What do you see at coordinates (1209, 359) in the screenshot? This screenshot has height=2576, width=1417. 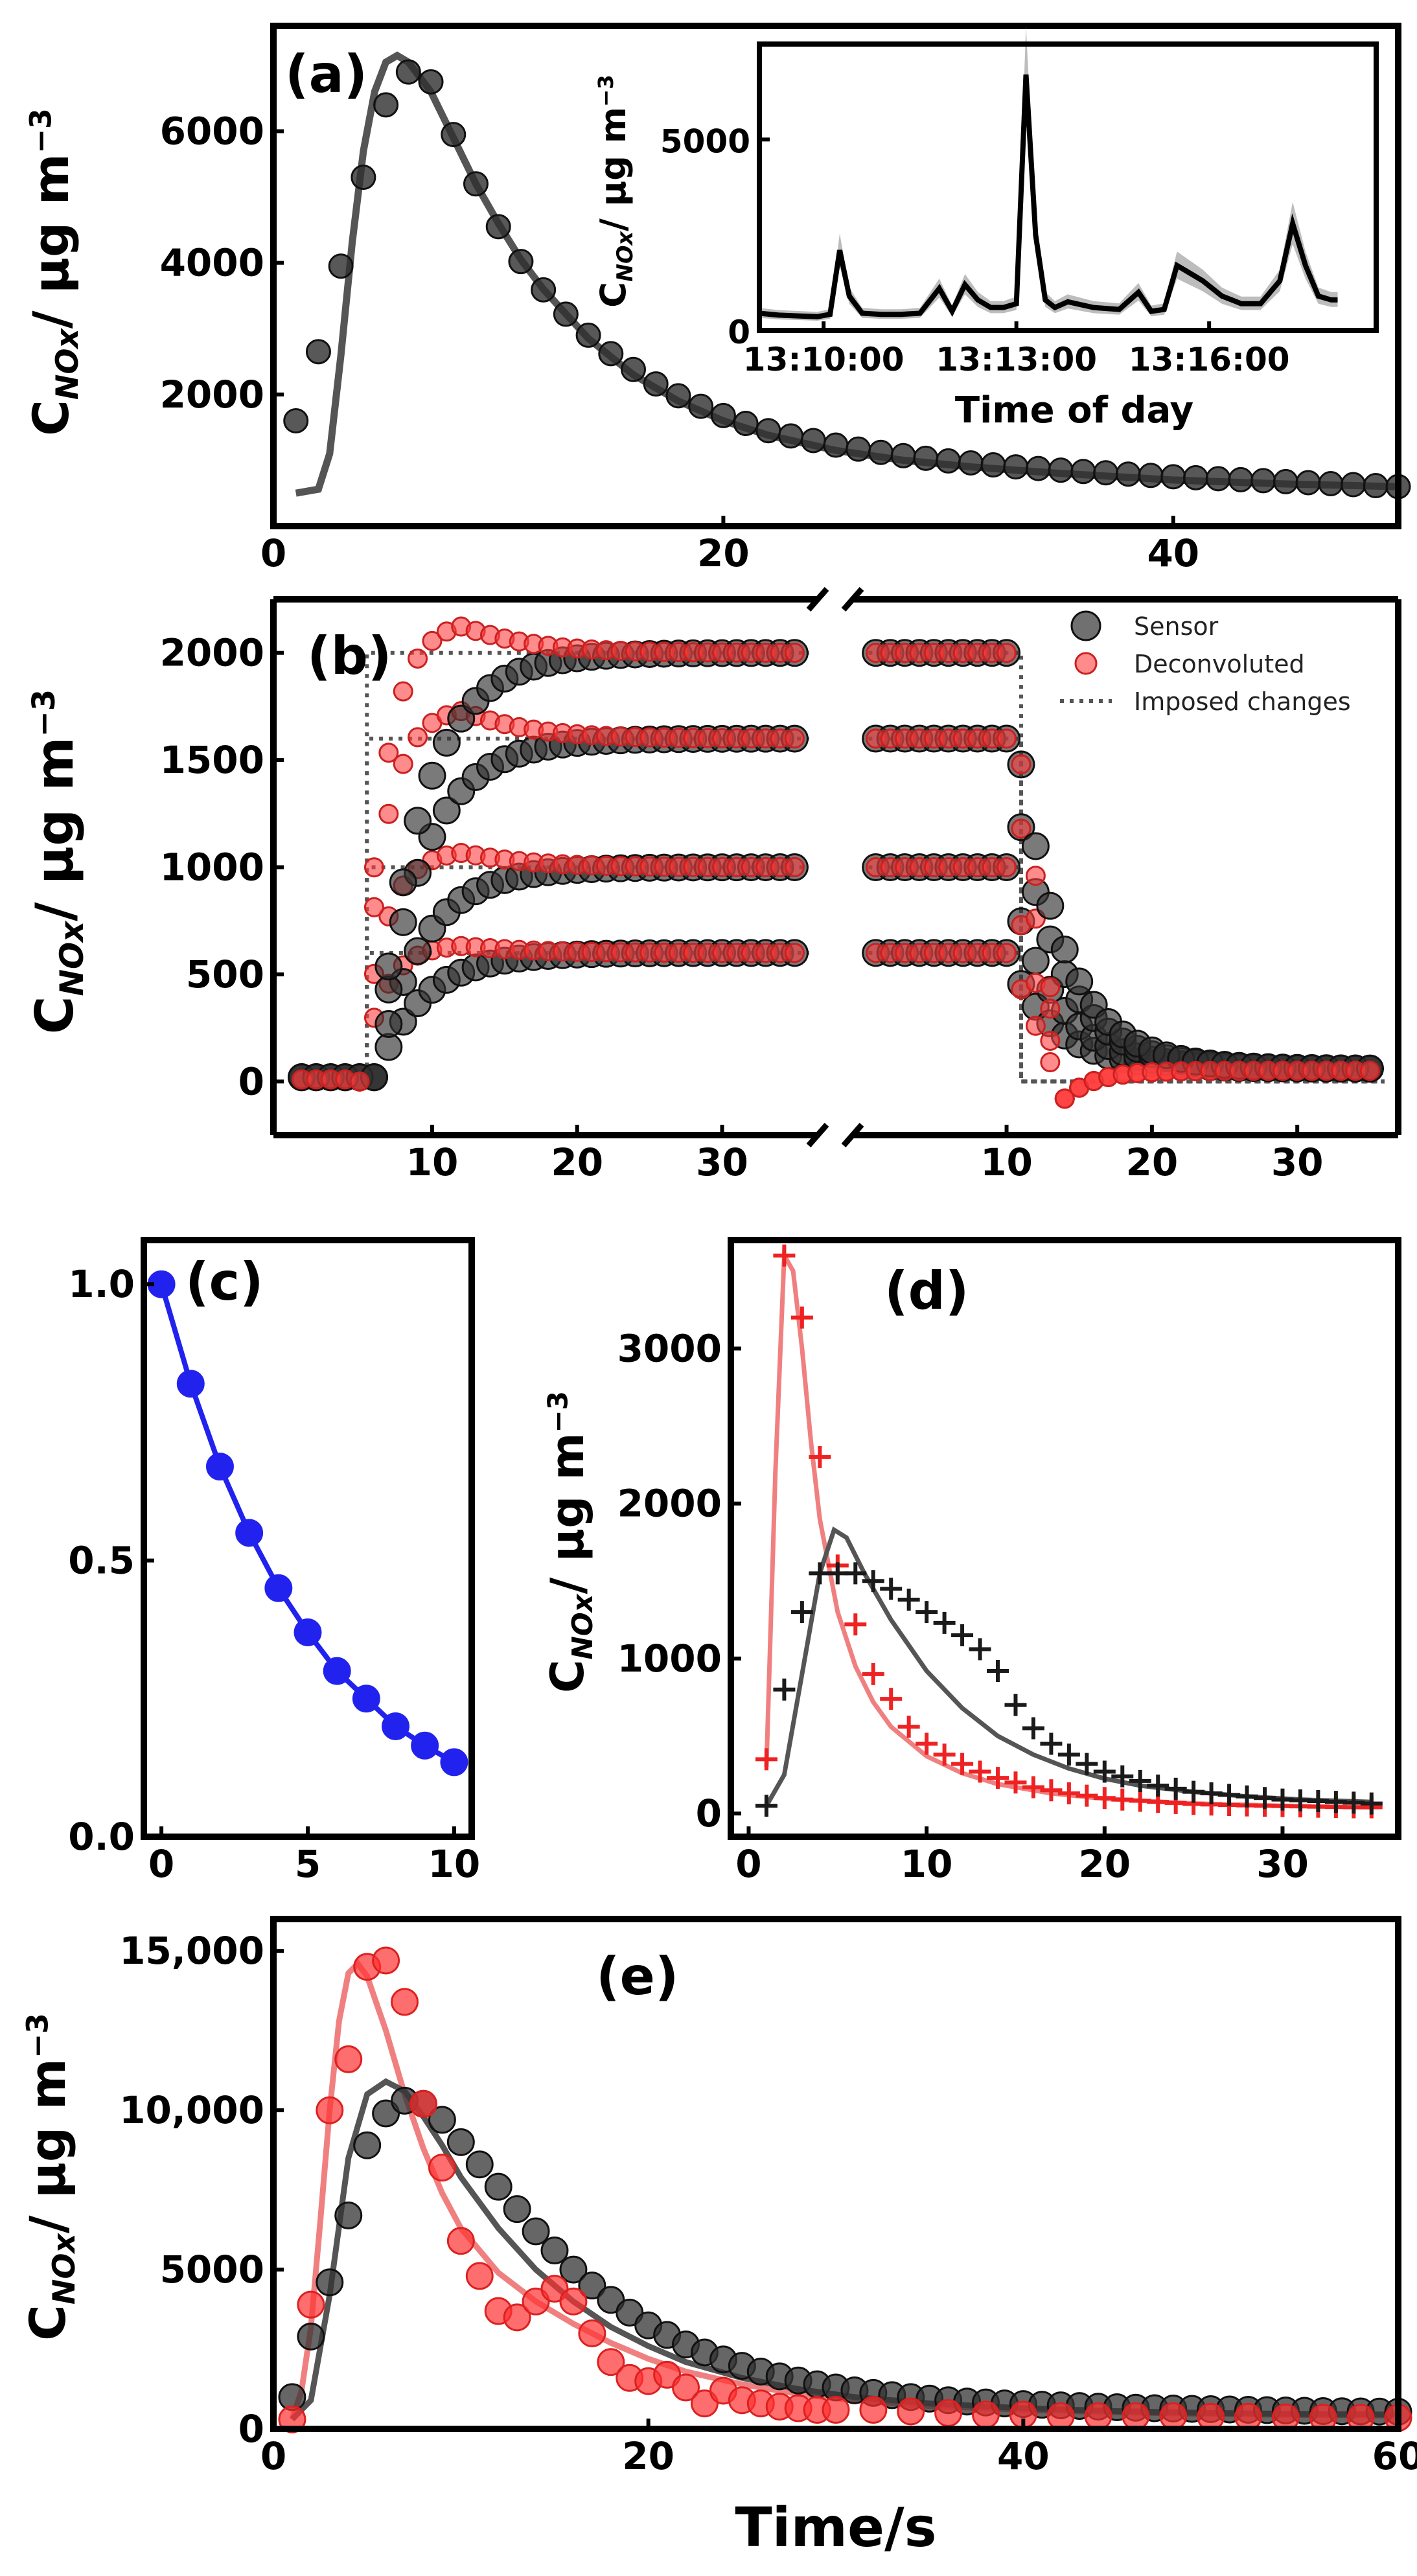 I see `x-tick-label: 13:16:00` at bounding box center [1209, 359].